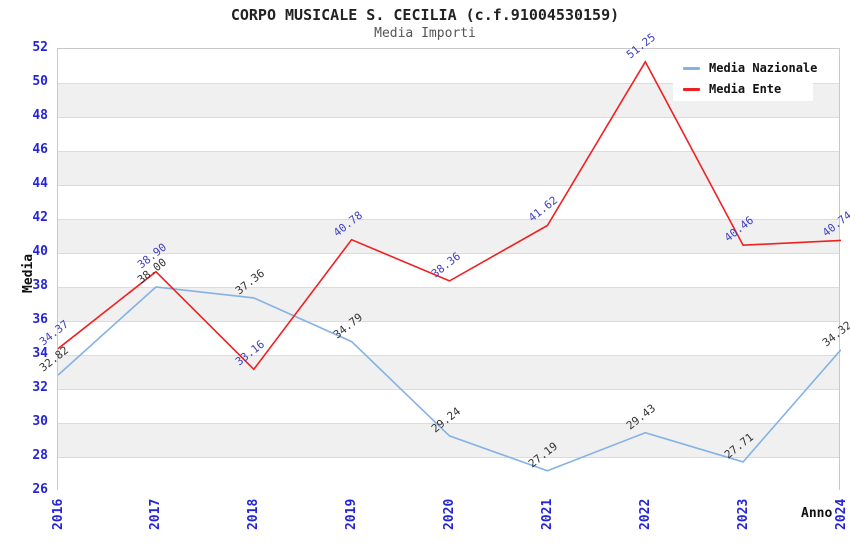 This screenshot has height=550, width=850. What do you see at coordinates (743, 514) in the screenshot?
I see `x-tick-label: 2023` at bounding box center [743, 514].